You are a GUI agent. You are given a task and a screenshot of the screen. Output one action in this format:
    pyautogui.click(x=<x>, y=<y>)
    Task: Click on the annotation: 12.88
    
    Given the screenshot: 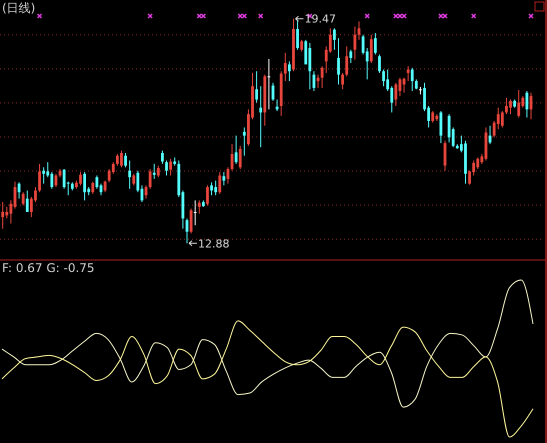 What is the action you would take?
    pyautogui.click(x=214, y=243)
    